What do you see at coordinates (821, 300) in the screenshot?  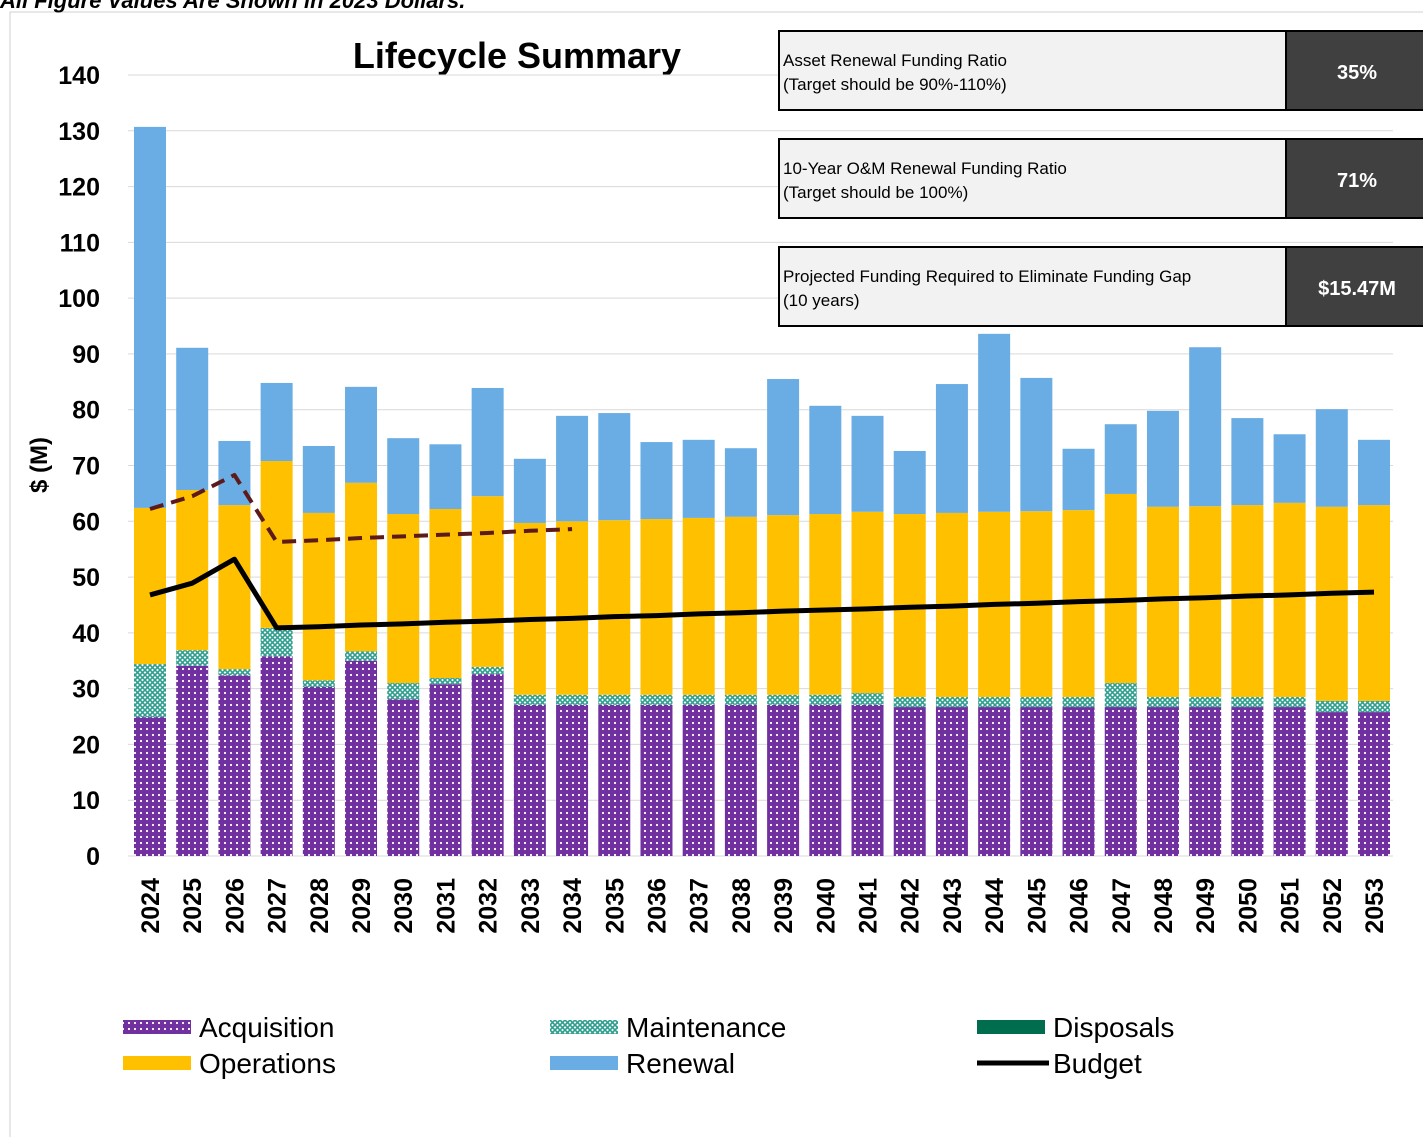 I see `info-label: (10 years)` at bounding box center [821, 300].